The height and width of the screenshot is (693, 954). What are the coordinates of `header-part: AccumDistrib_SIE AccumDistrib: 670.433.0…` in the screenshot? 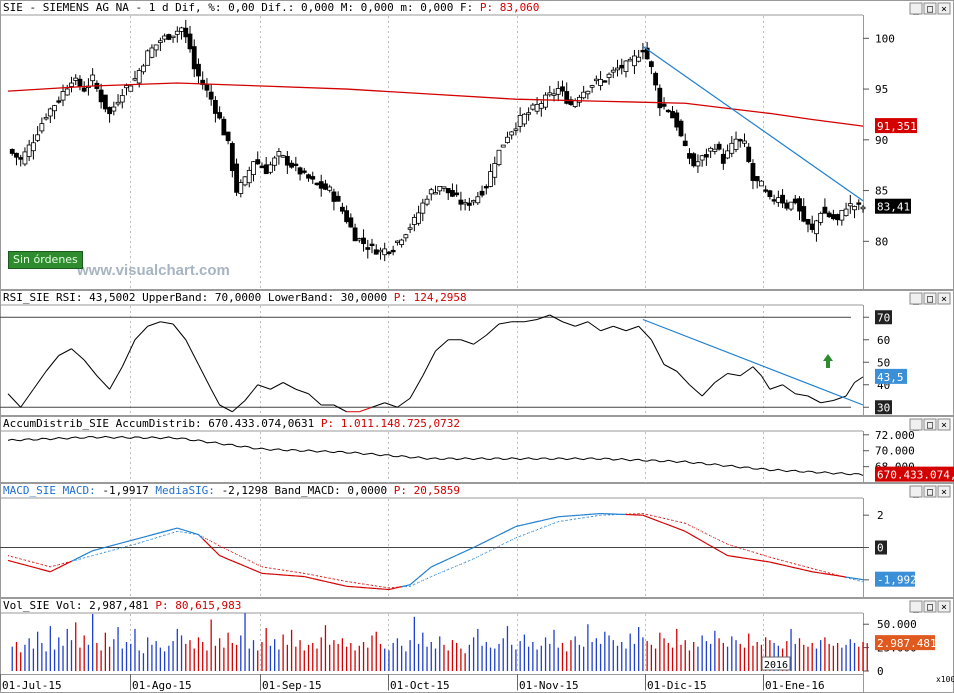 It's located at (162, 423).